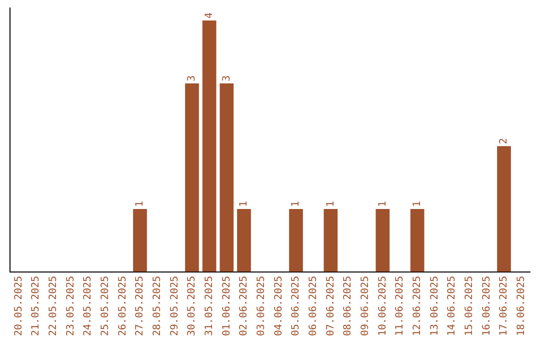  What do you see at coordinates (434, 306) in the screenshot?
I see `x-tick-label: 13.06.2025` at bounding box center [434, 306].